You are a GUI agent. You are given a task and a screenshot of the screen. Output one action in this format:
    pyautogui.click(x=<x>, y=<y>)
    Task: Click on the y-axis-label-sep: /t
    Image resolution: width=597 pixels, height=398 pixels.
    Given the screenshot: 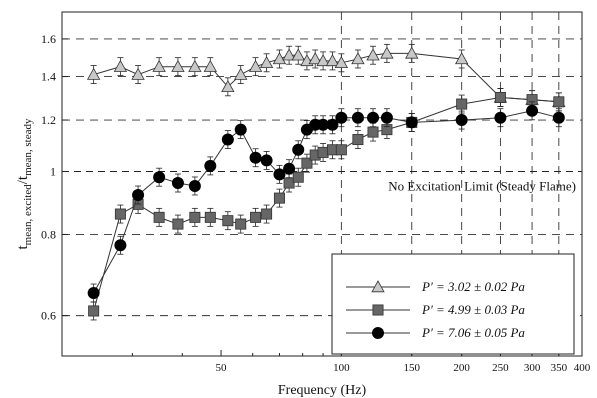 What is the action you would take?
    pyautogui.click(x=23, y=179)
    